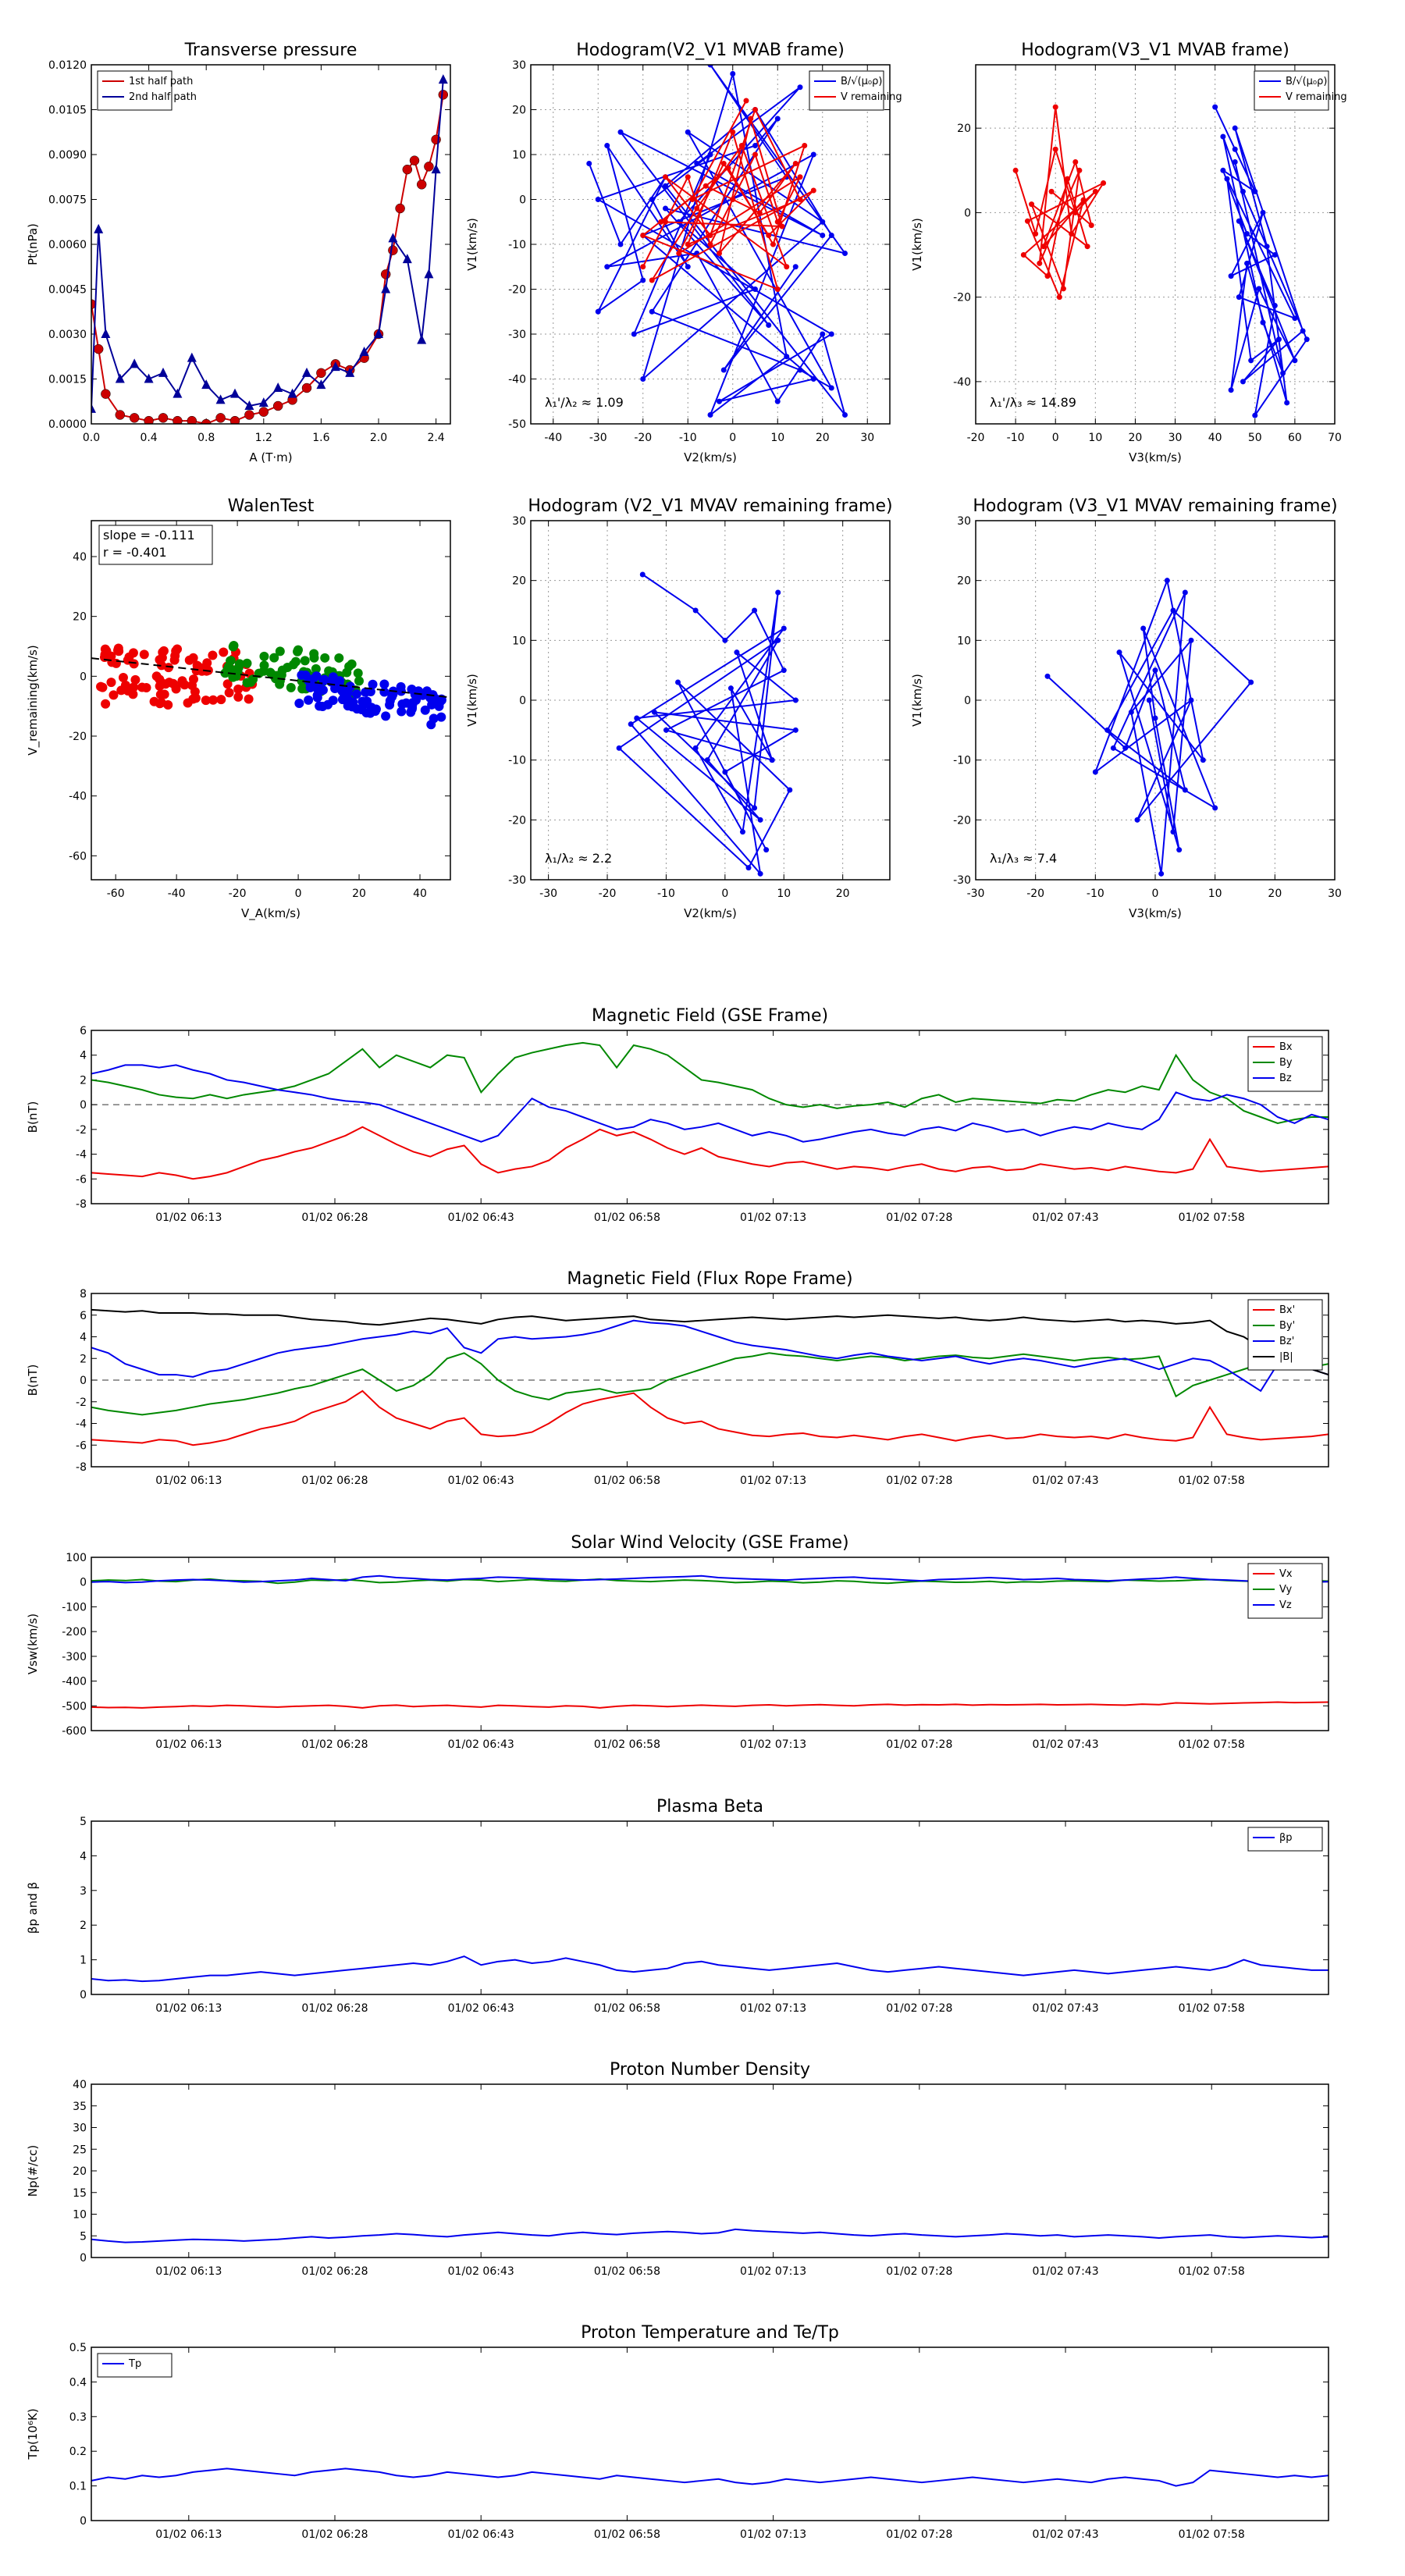 The image size is (1405, 2576). What do you see at coordinates (519, 111) in the screenshot?
I see `y-tick-label: 20` at bounding box center [519, 111].